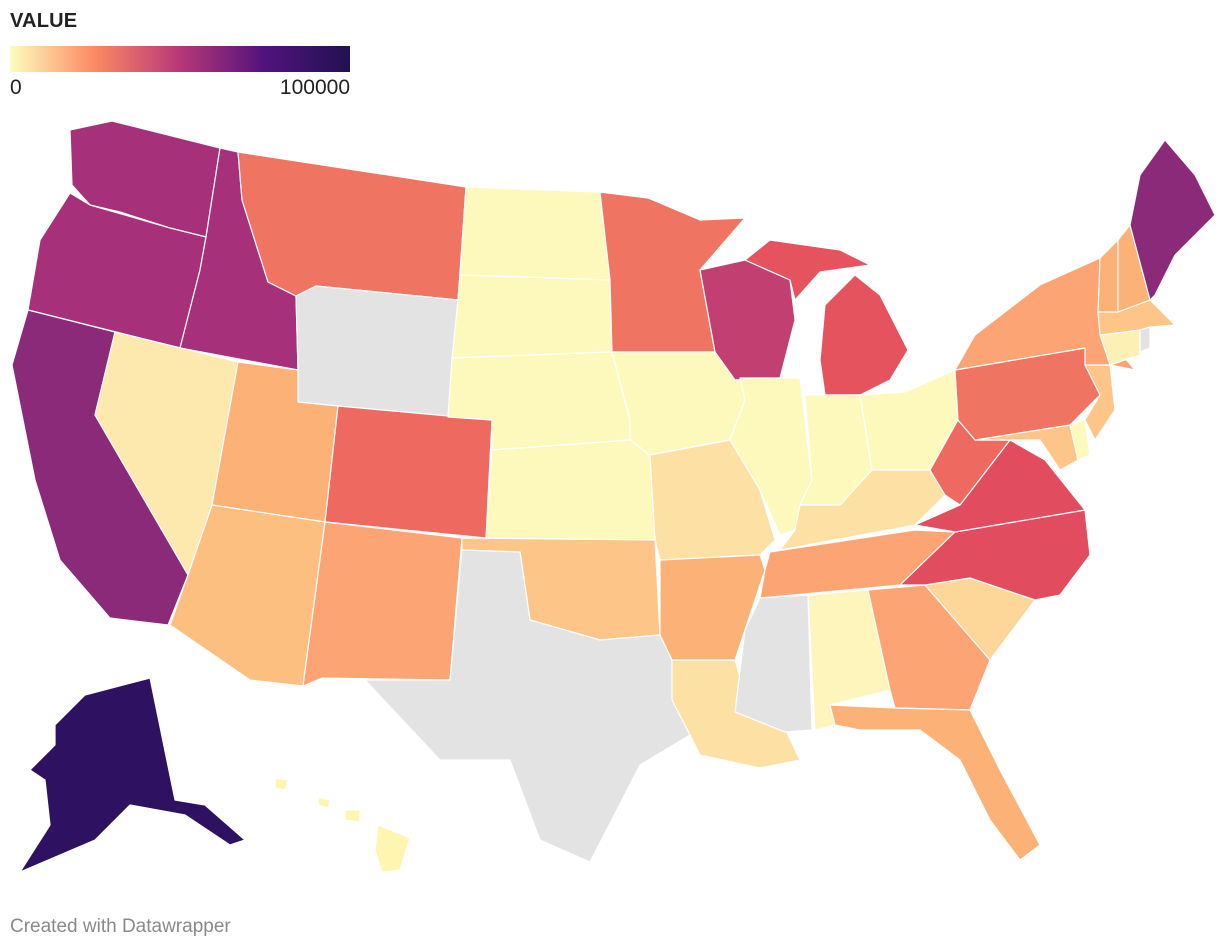  Describe the element at coordinates (712, 607) in the screenshot. I see `state-AR` at that location.